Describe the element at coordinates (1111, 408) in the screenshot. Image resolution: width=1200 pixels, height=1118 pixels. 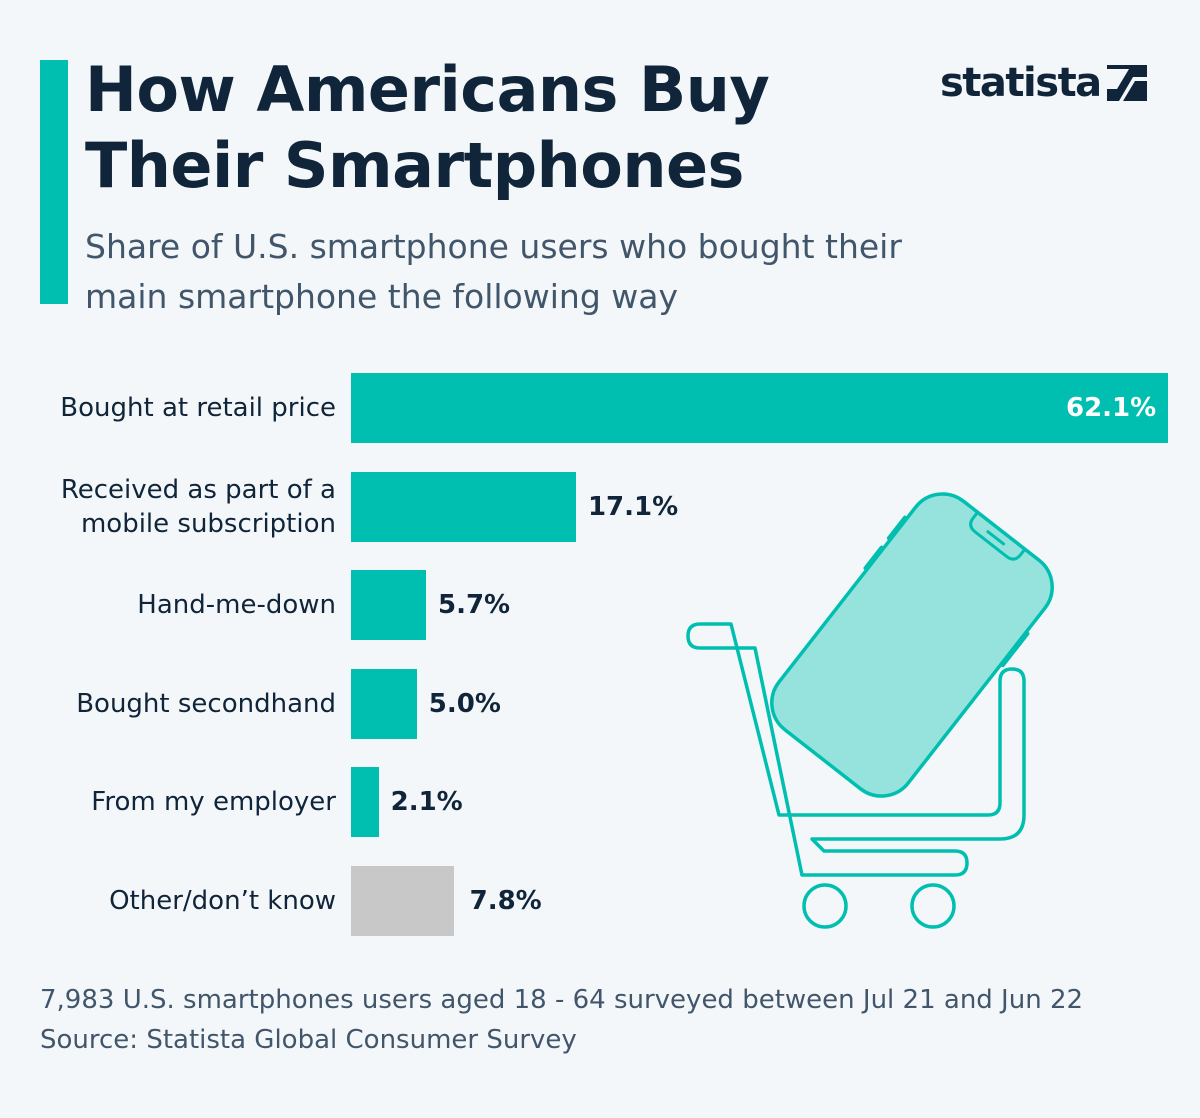
I see `value-label: 62.1%` at that location.